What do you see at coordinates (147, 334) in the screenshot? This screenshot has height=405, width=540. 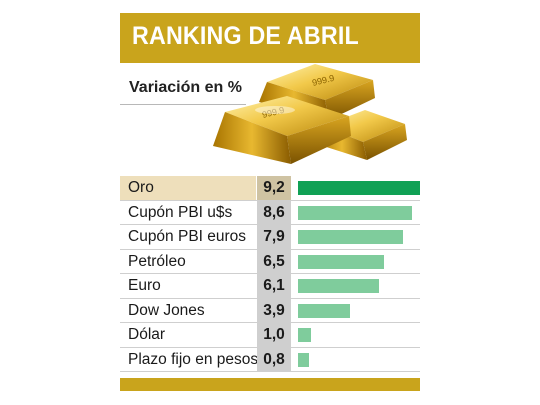 I see `category-label: Dólar` at bounding box center [147, 334].